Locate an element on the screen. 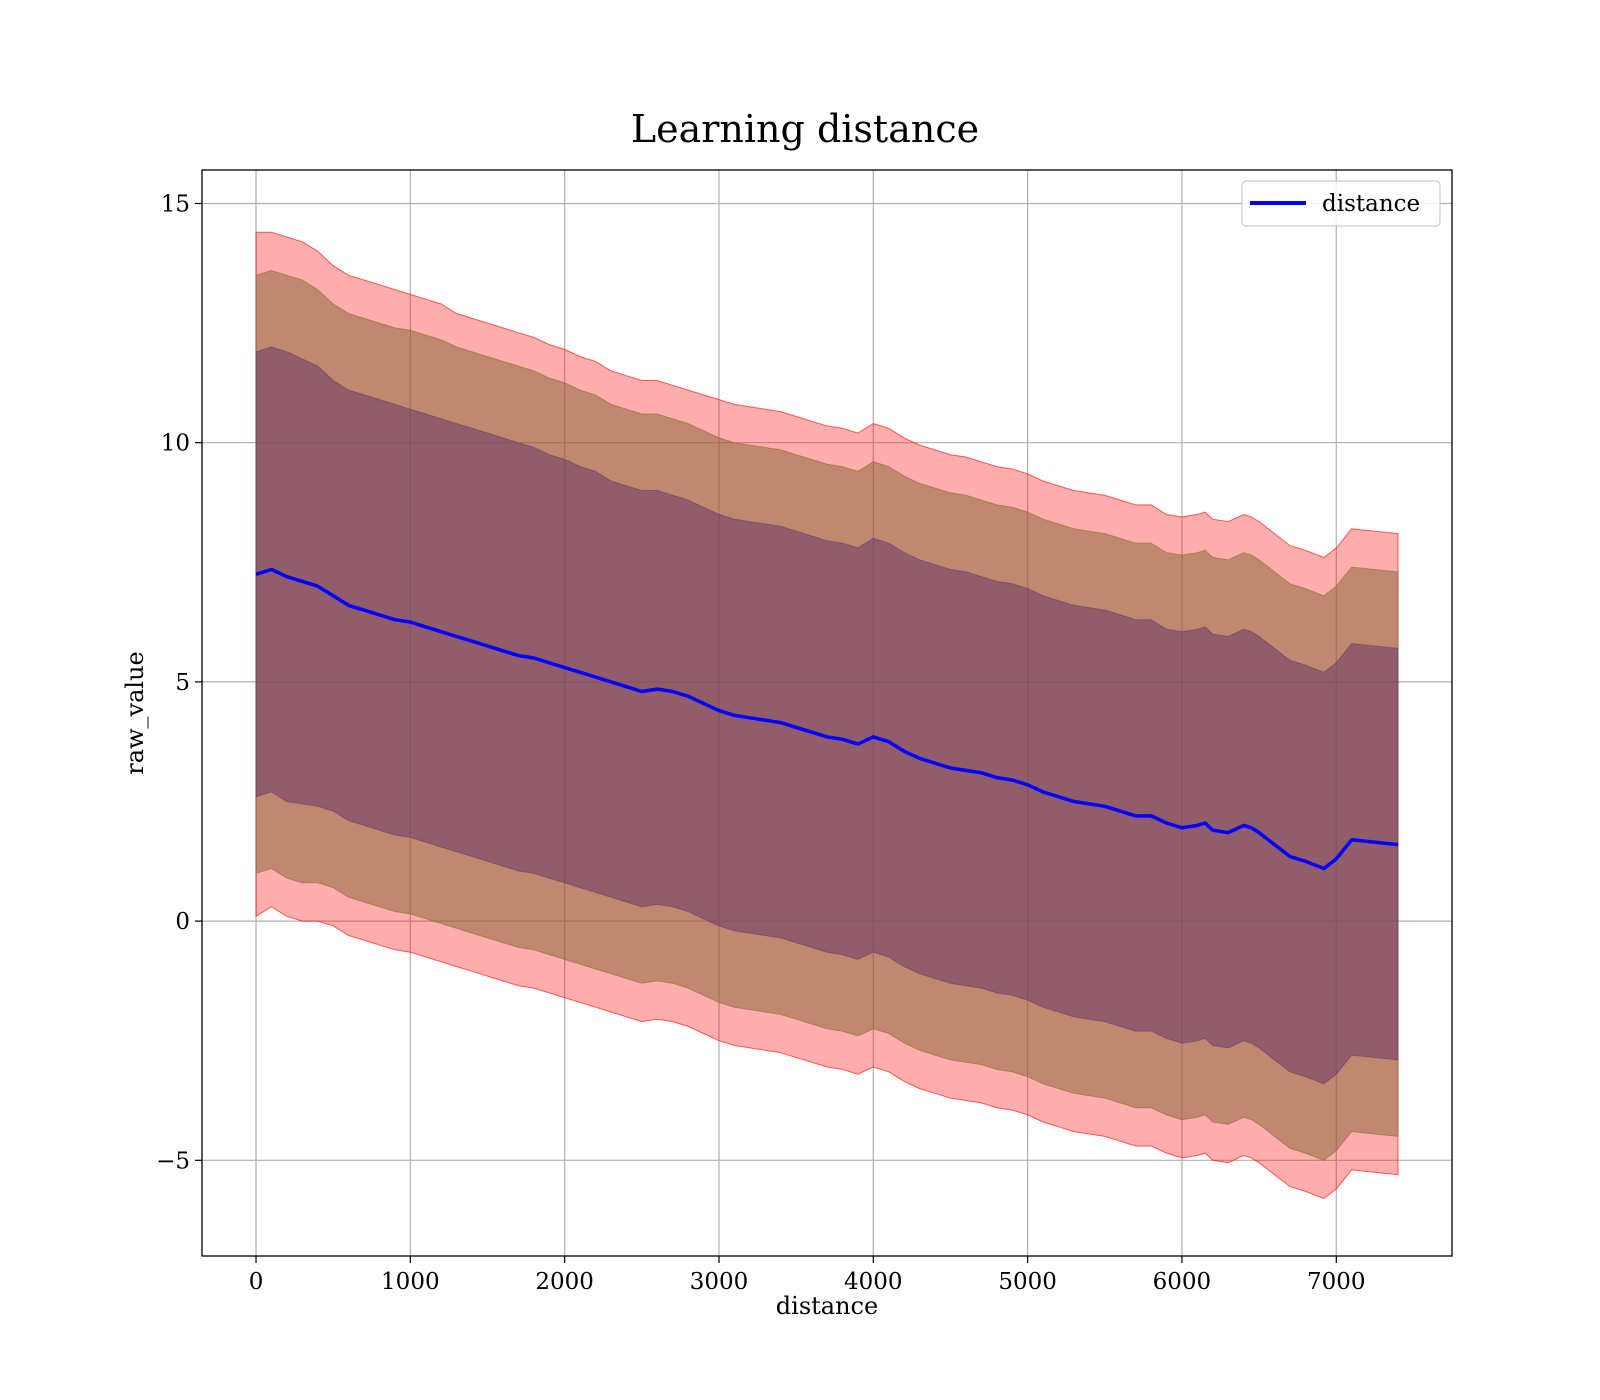  x-tick-label: 6000 is located at coordinates (1182, 1282).